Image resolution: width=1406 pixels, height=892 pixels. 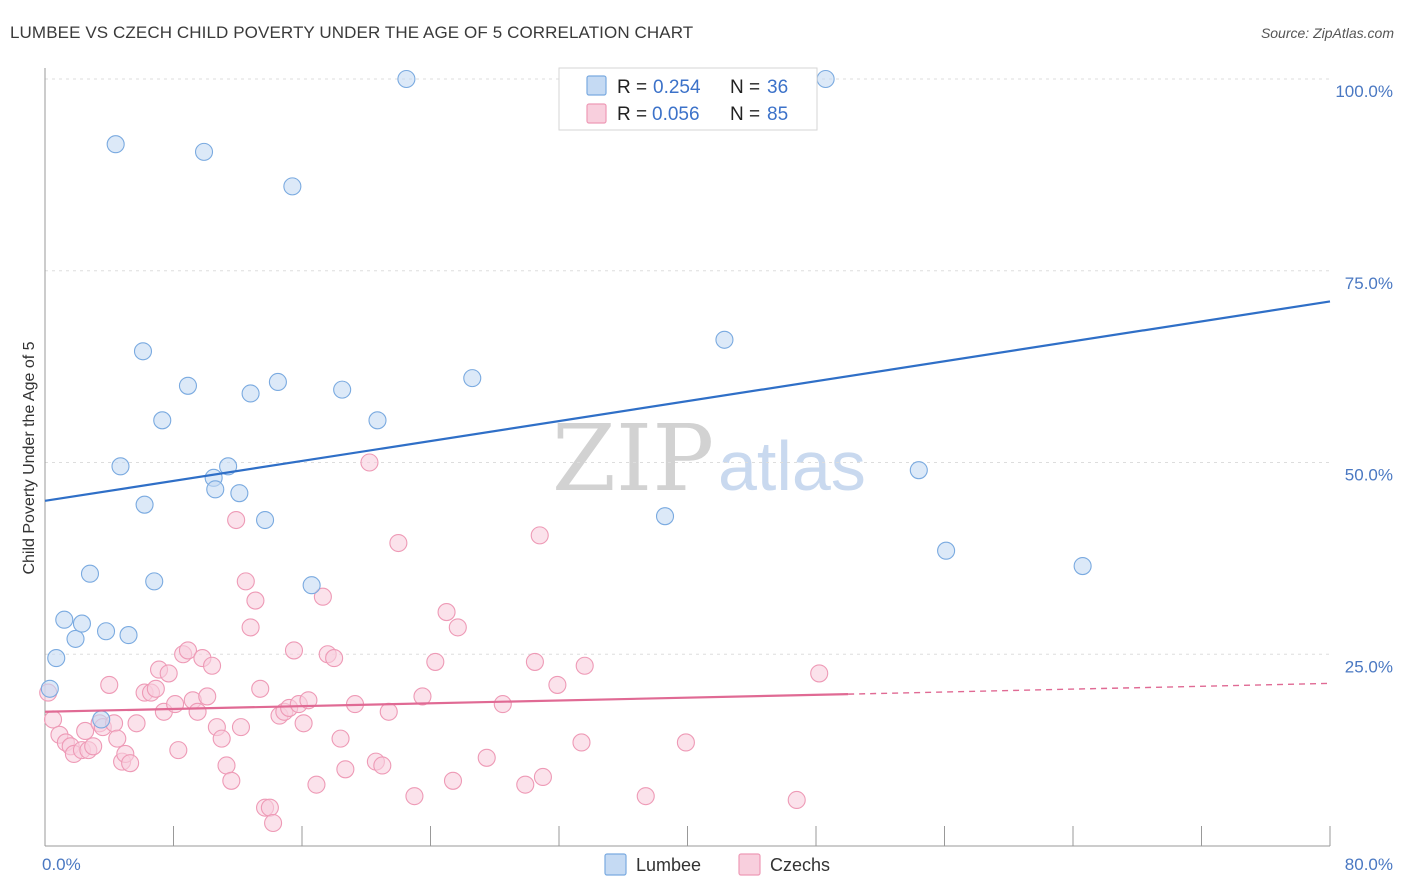 I want to click on legend-r-value-lumbee: 0.254, so click(x=677, y=87).